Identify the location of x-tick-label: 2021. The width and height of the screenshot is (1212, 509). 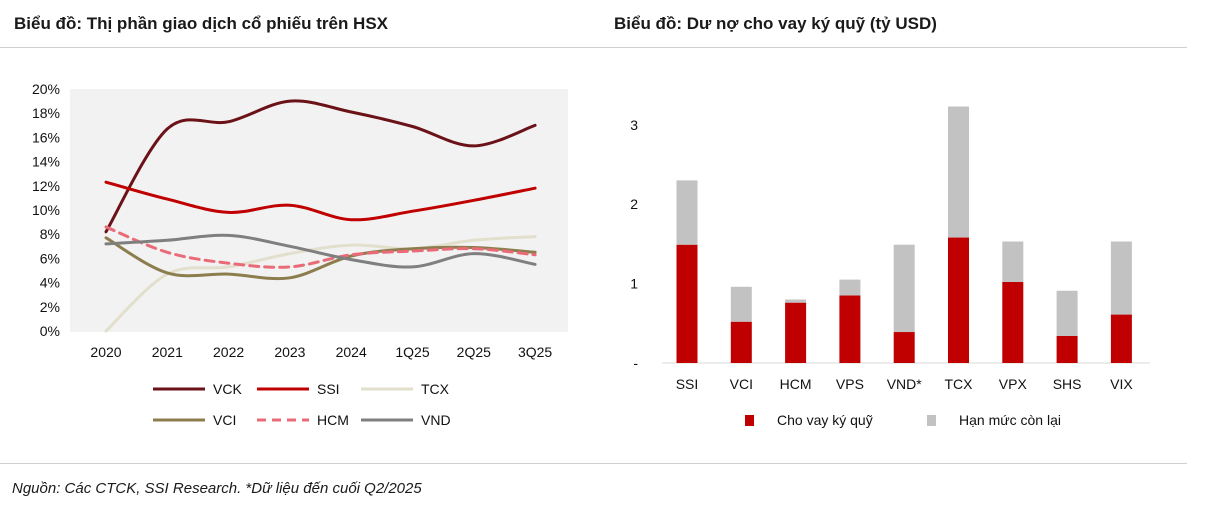
(167, 352).